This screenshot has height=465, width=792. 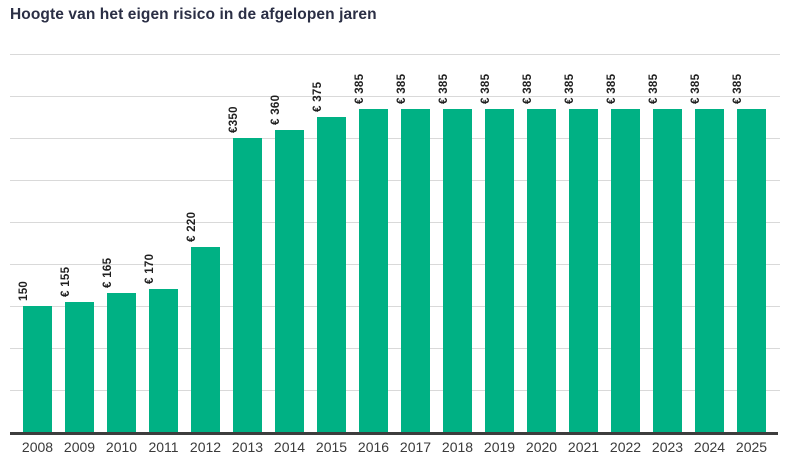 What do you see at coordinates (541, 447) in the screenshot?
I see `x-axis-label: 2020` at bounding box center [541, 447].